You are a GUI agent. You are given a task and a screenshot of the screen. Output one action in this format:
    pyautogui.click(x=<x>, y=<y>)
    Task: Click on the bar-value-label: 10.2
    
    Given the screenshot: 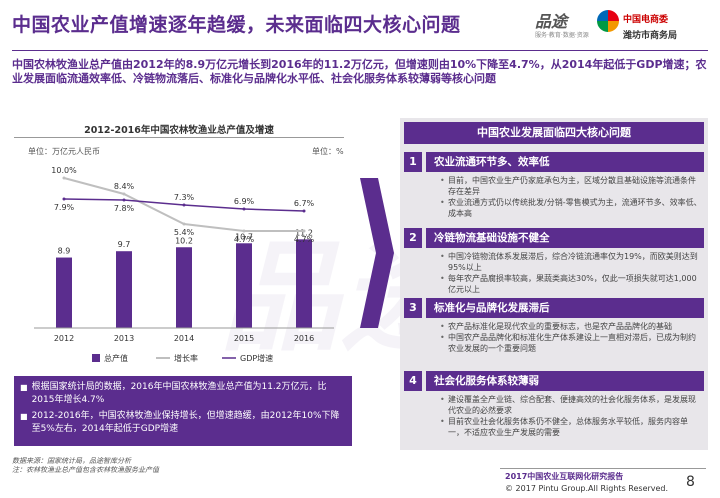 What is the action you would take?
    pyautogui.click(x=184, y=240)
    